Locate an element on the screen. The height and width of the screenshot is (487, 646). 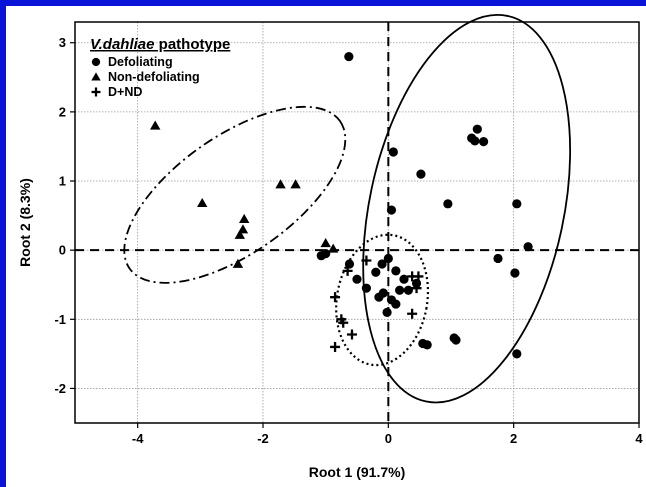
legend-title-rest: pathotype is located at coordinates (192, 44).